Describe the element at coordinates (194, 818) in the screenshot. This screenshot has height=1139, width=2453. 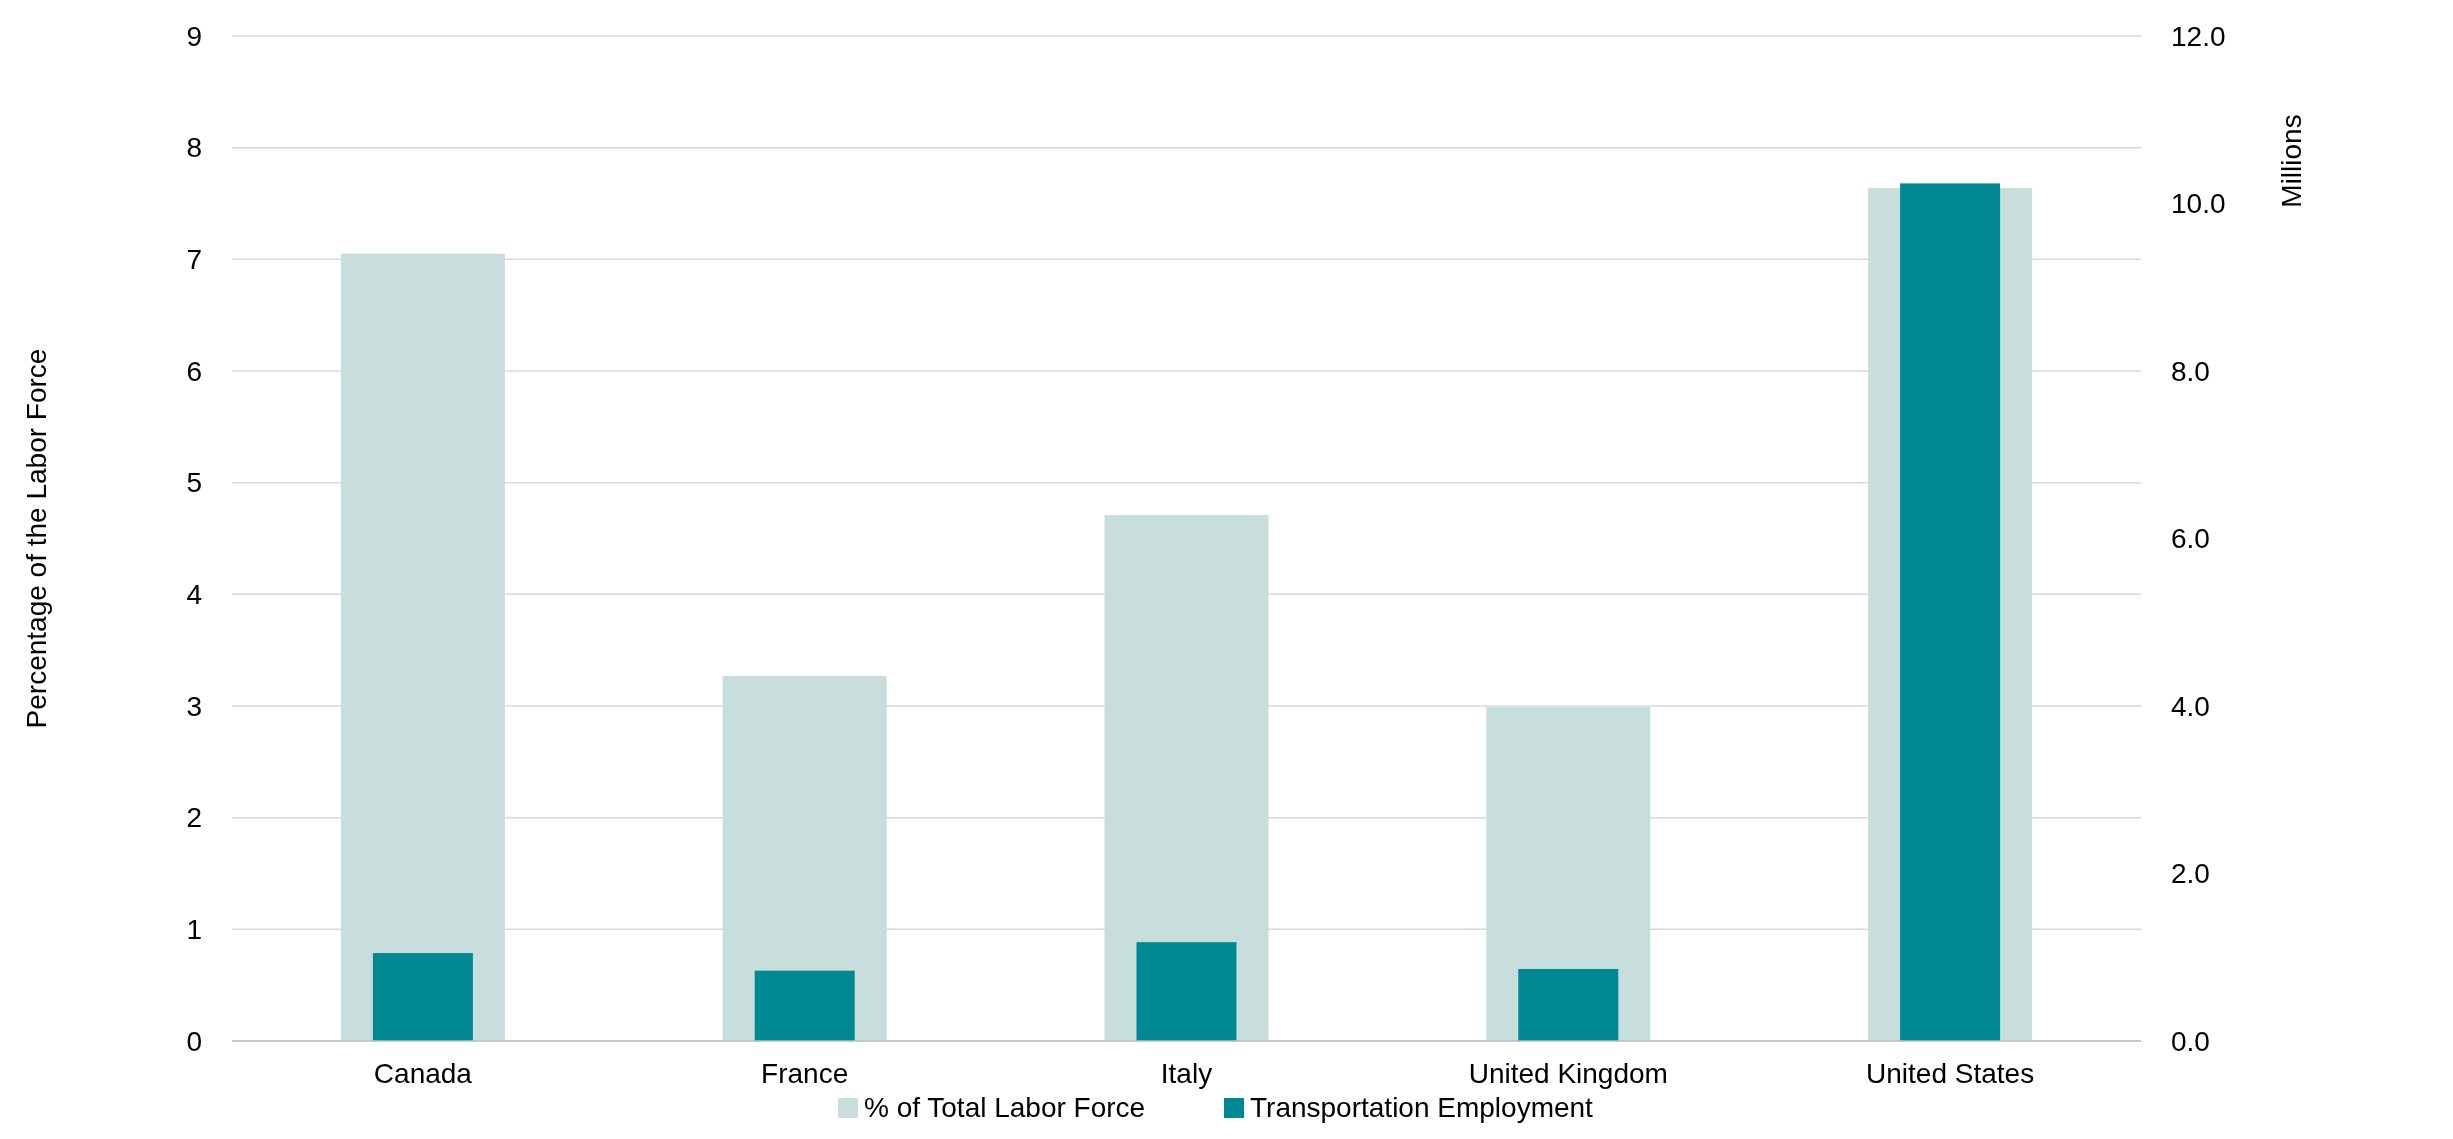
I see `y-tick-label: 2` at that location.